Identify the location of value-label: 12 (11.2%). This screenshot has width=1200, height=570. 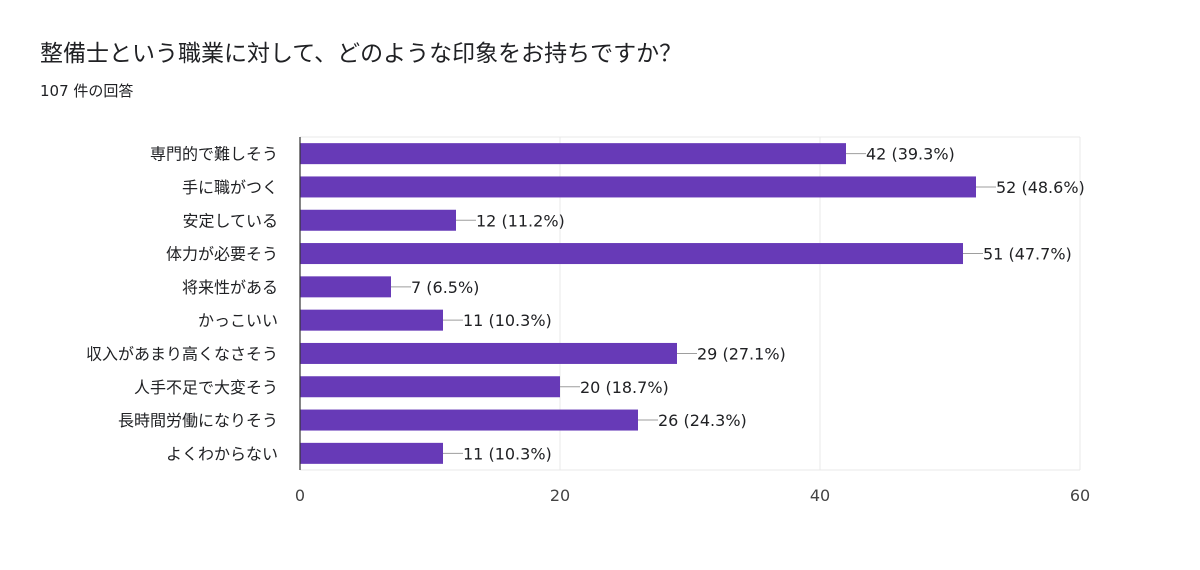
(520, 220).